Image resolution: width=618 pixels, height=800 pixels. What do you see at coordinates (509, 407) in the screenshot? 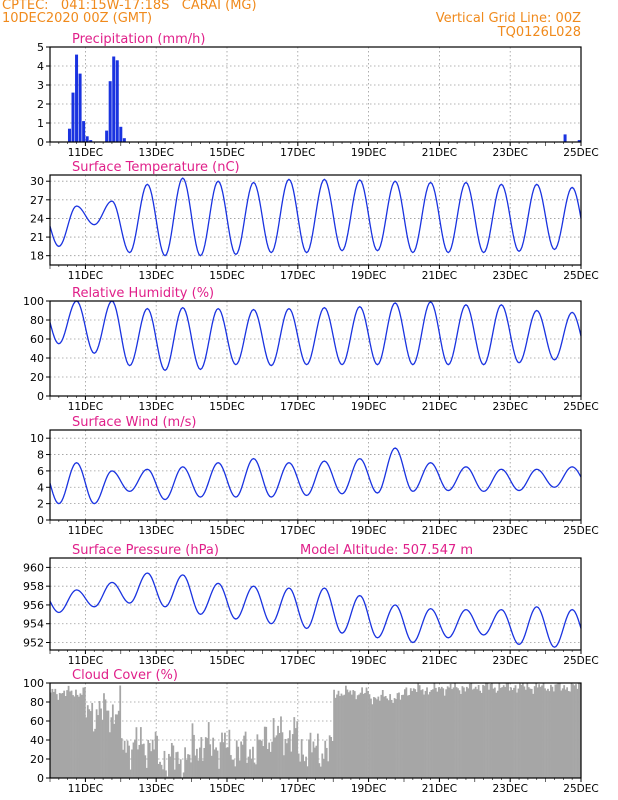
I see `x-tick-label: 23DEC` at bounding box center [509, 407].